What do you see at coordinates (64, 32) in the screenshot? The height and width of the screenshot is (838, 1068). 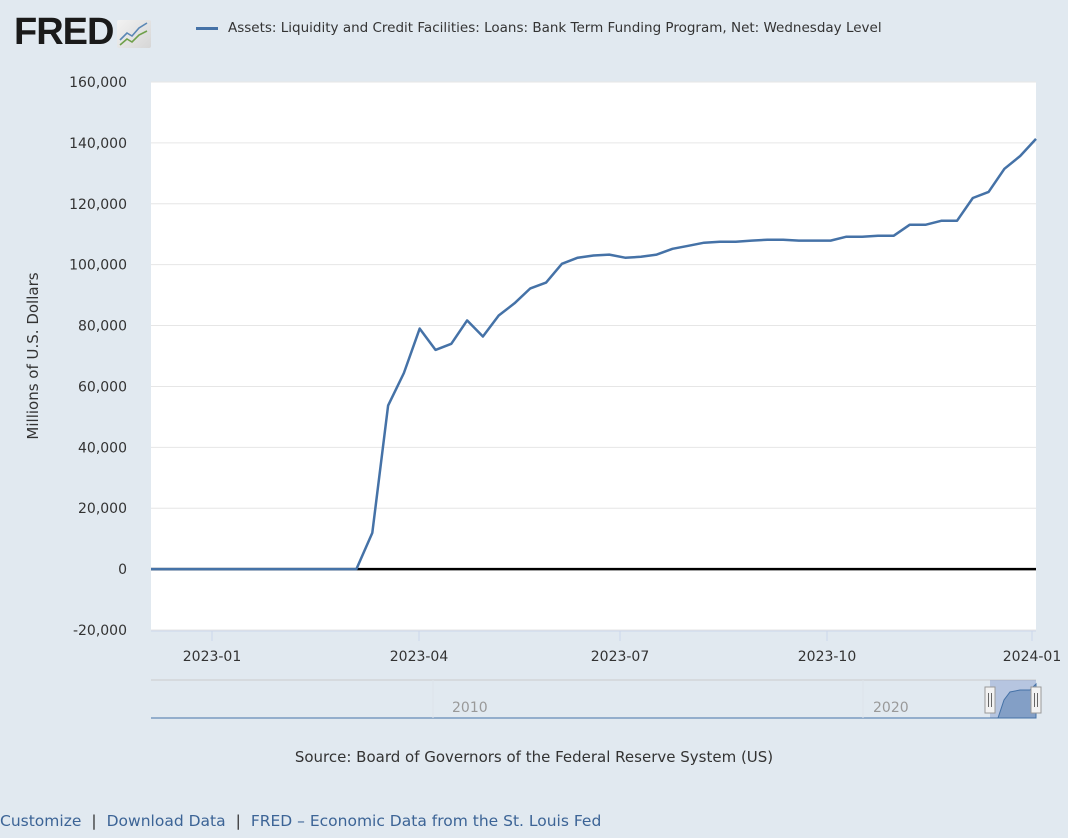 I see `logo-text: FRED` at bounding box center [64, 32].